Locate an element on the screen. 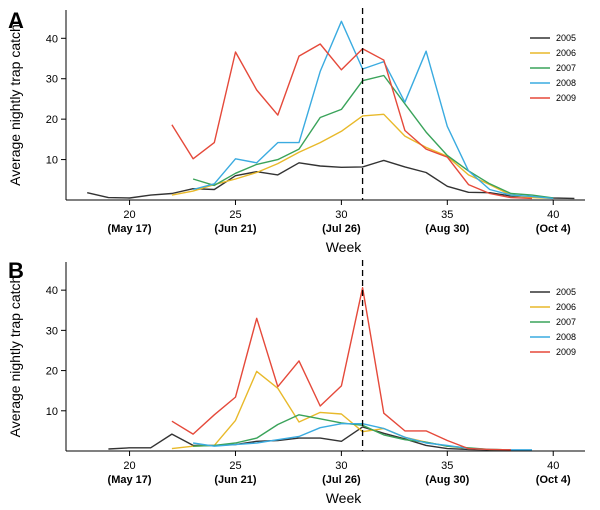 This screenshot has width=600, height=510. panel-letter-A: A is located at coordinates (16, 20).